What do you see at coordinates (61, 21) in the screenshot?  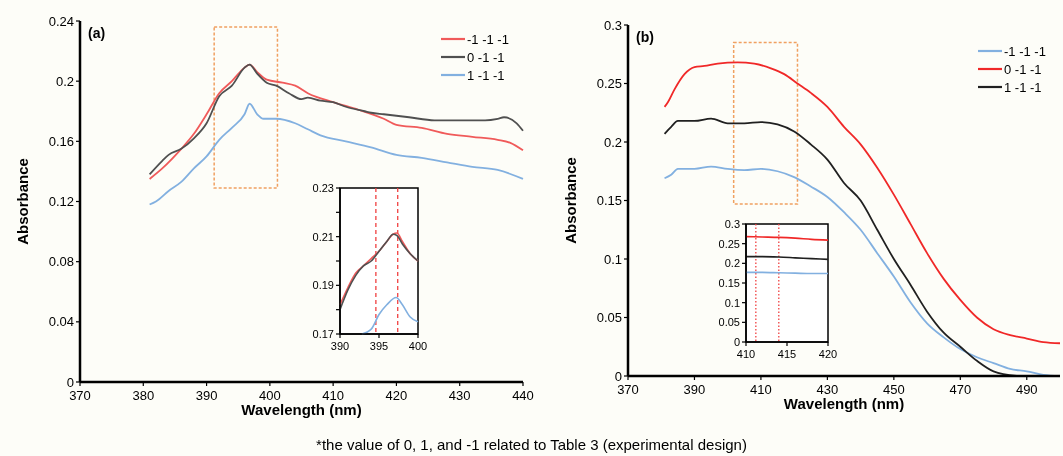 I see `y-tick-label: 0.24` at bounding box center [61, 21].